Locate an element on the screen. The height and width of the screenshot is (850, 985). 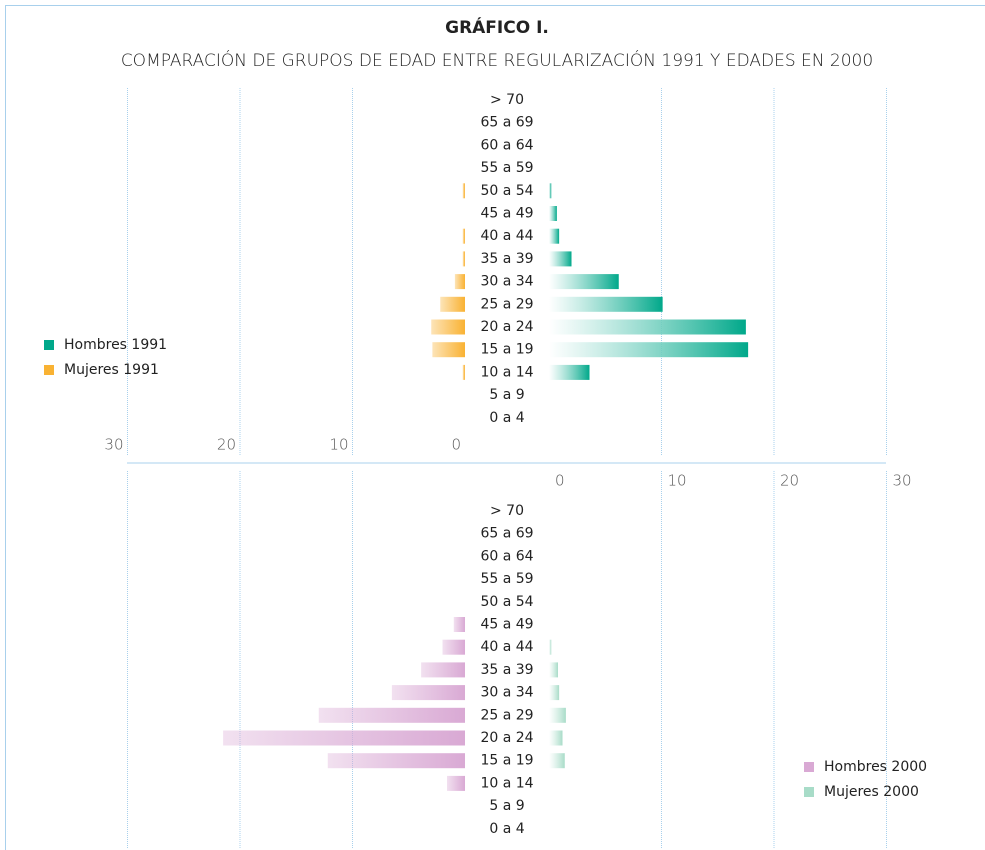
legend-label: Mujeres 1991 is located at coordinates (111, 370).